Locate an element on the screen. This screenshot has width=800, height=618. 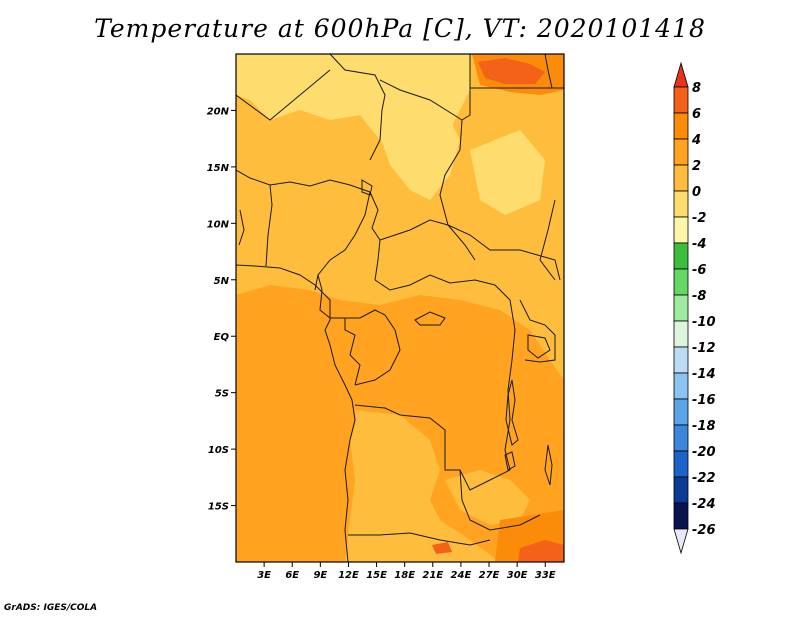
lake-mweru is located at coordinates (510, 461).